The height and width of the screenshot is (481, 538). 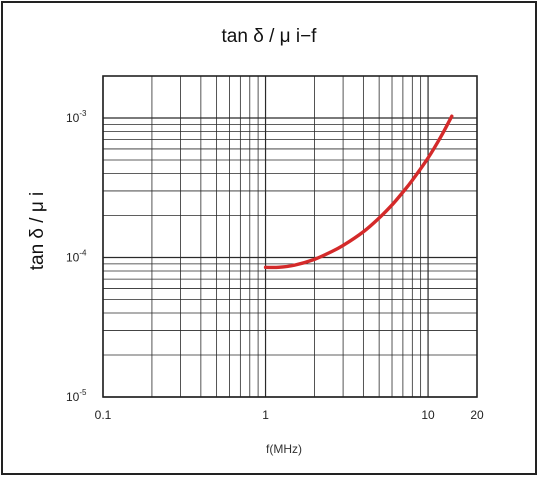 What do you see at coordinates (284, 449) in the screenshot?
I see `x-axis-label: f(MHz)` at bounding box center [284, 449].